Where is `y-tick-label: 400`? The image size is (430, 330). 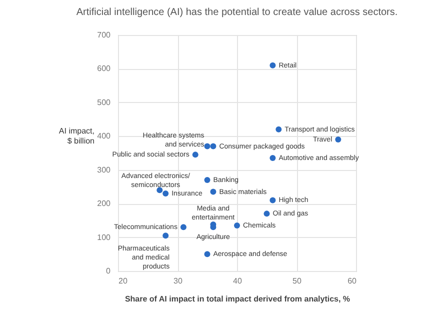 y-tick-label: 400 is located at coordinates (104, 136).